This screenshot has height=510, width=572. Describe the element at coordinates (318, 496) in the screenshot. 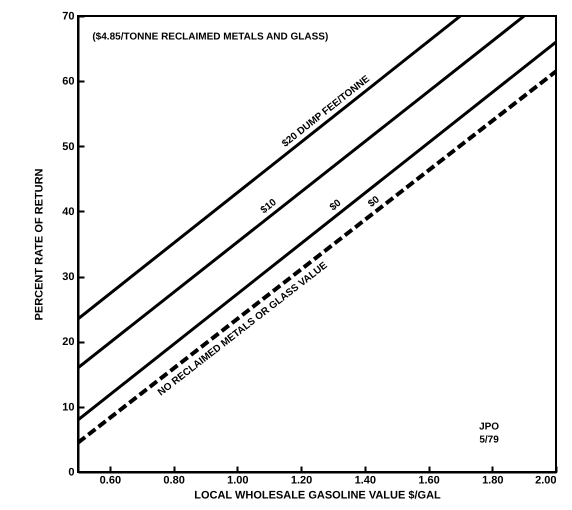

I see `x-axis-title: LOCAL WHOLESALE GASOLINE VALUE $/GAL` at that location.